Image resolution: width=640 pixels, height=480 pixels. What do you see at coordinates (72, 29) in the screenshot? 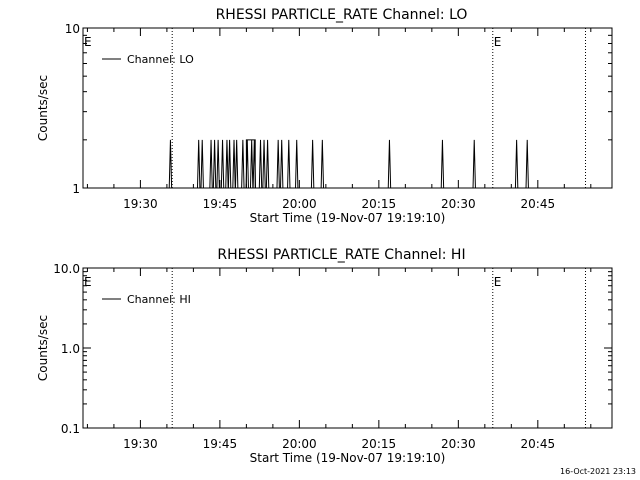
I see `y-tick-label: 10` at bounding box center [72, 29].